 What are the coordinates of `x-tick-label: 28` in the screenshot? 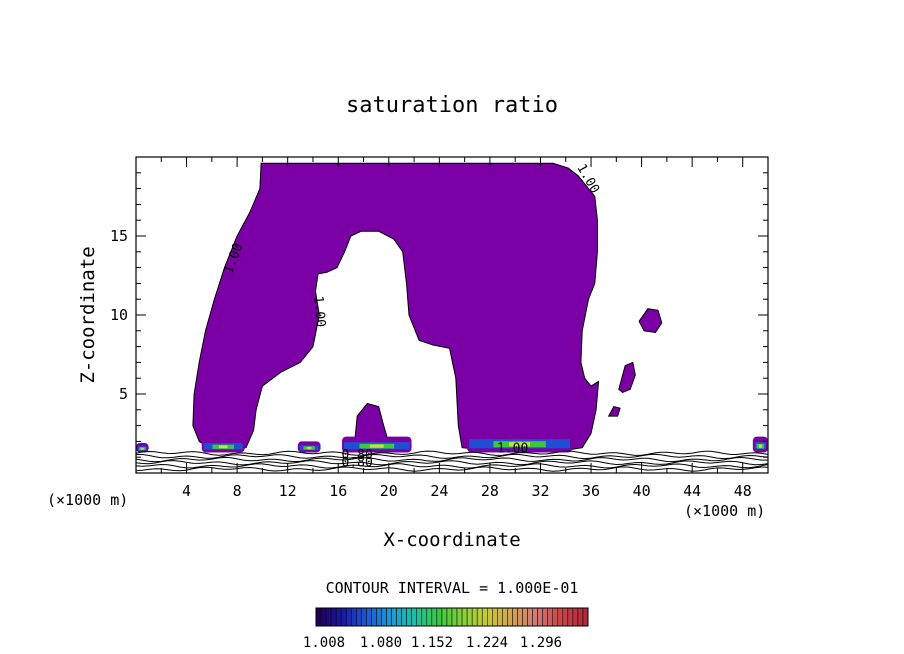 It's located at (490, 491).